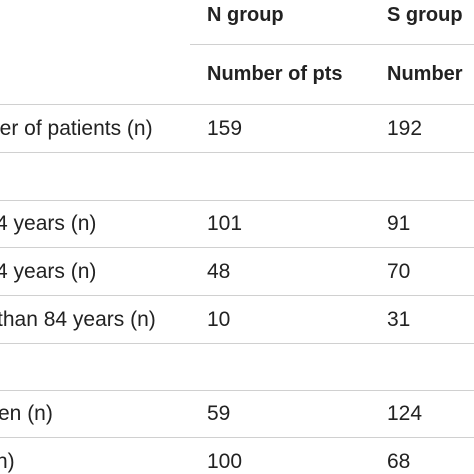  I want to click on row-value-s: 31, so click(399, 319).